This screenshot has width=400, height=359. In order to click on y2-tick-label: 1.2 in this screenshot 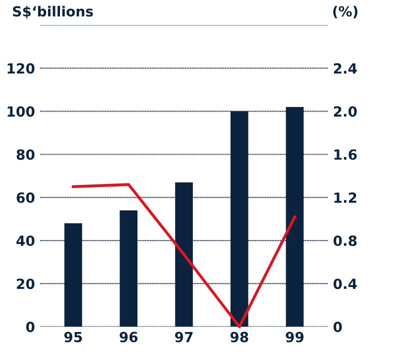, I will do `click(345, 197)`.